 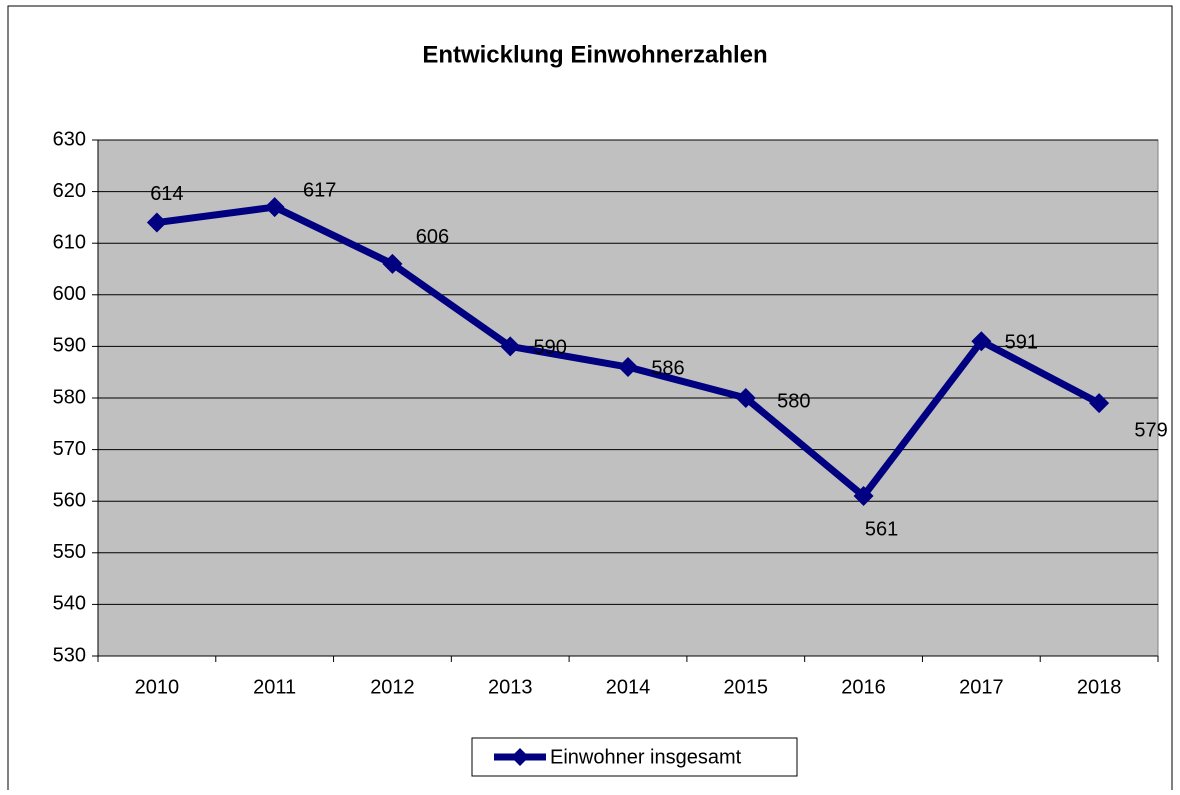 What do you see at coordinates (1021, 343) in the screenshot?
I see `data-label: 591` at bounding box center [1021, 343].